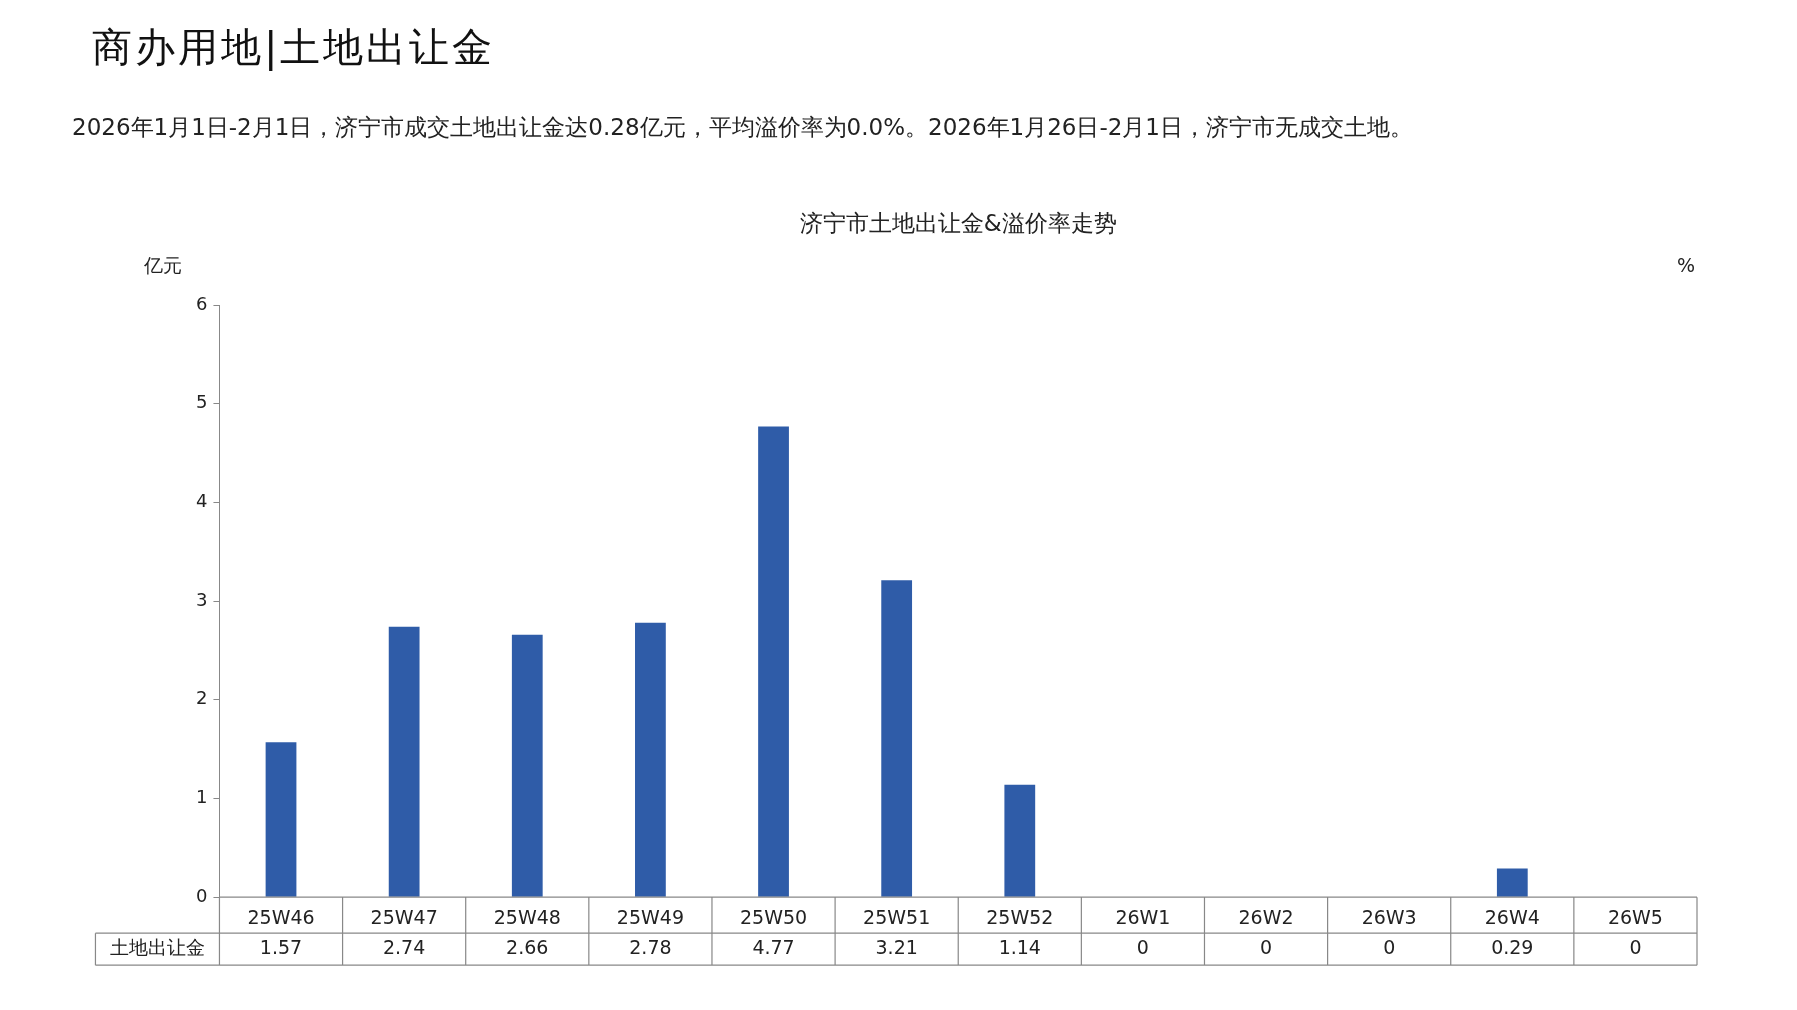 The image size is (1797, 1010). Describe the element at coordinates (1143, 916) in the screenshot. I see `x-tick-label: 26W1` at that location.